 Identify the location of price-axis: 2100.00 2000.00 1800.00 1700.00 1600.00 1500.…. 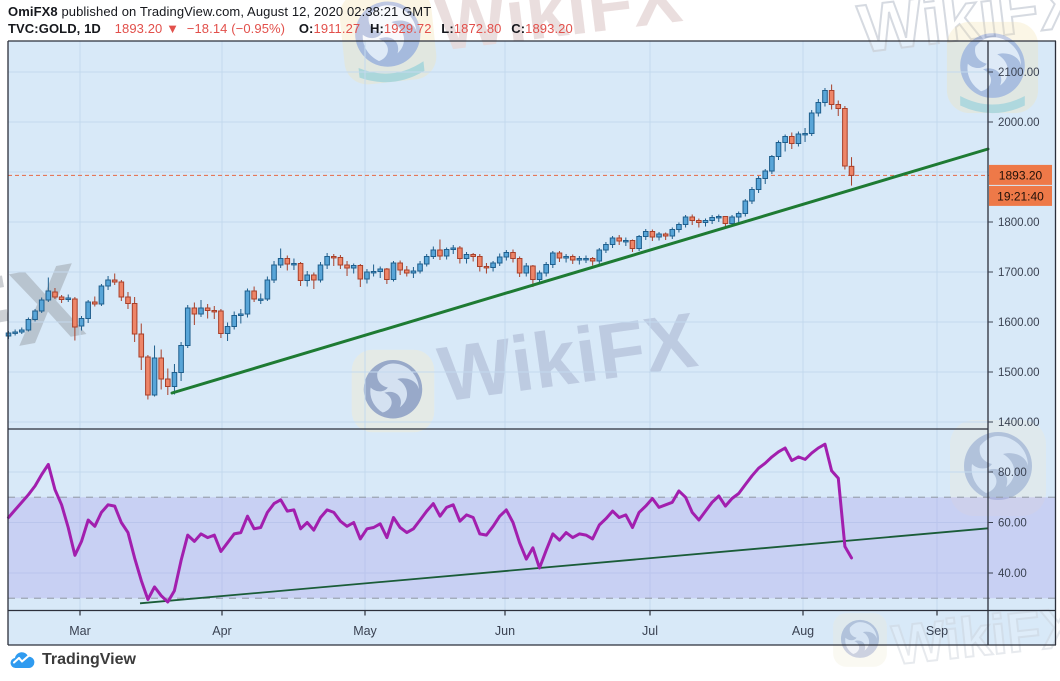
(1014, 323).